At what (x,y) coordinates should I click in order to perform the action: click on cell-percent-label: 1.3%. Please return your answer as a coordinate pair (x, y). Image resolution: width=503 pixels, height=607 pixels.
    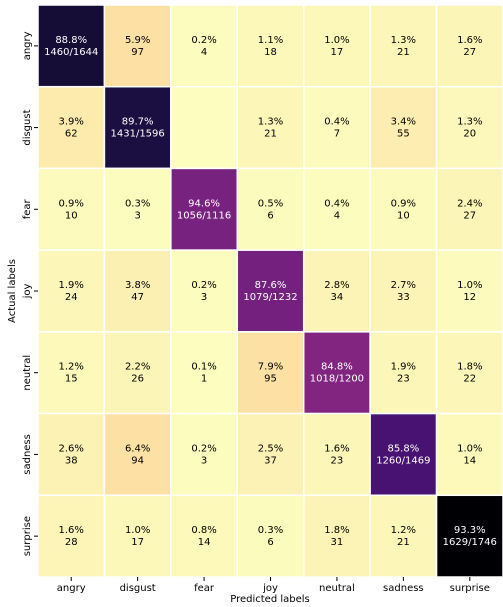
    Looking at the image, I should click on (469, 122).